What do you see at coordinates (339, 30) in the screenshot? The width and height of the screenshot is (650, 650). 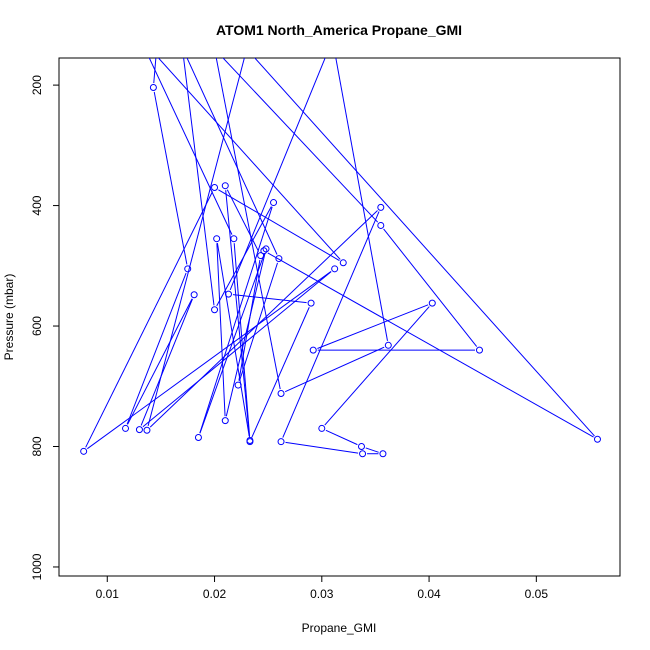 I see `chart-title: ATOM1 North_America Propane_GMI` at bounding box center [339, 30].